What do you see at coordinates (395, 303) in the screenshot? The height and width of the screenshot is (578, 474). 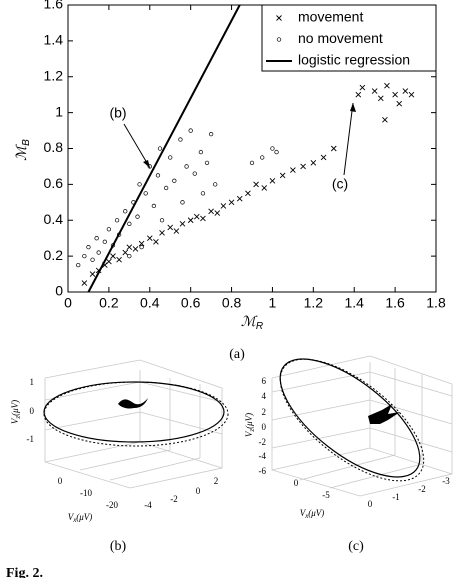 I see `x-tick-label: 1.6` at bounding box center [395, 303].